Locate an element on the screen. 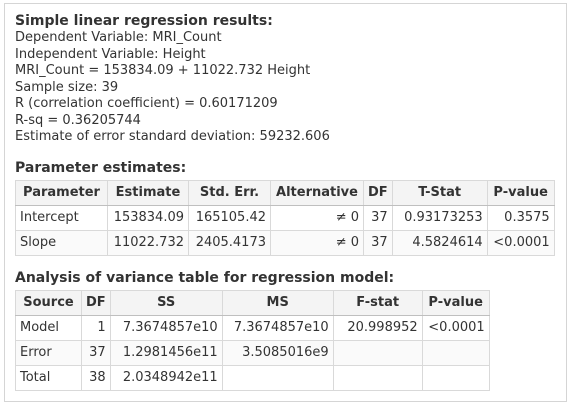 This screenshot has width=571, height=407. cell-estimate: 153834.09 is located at coordinates (148, 217).